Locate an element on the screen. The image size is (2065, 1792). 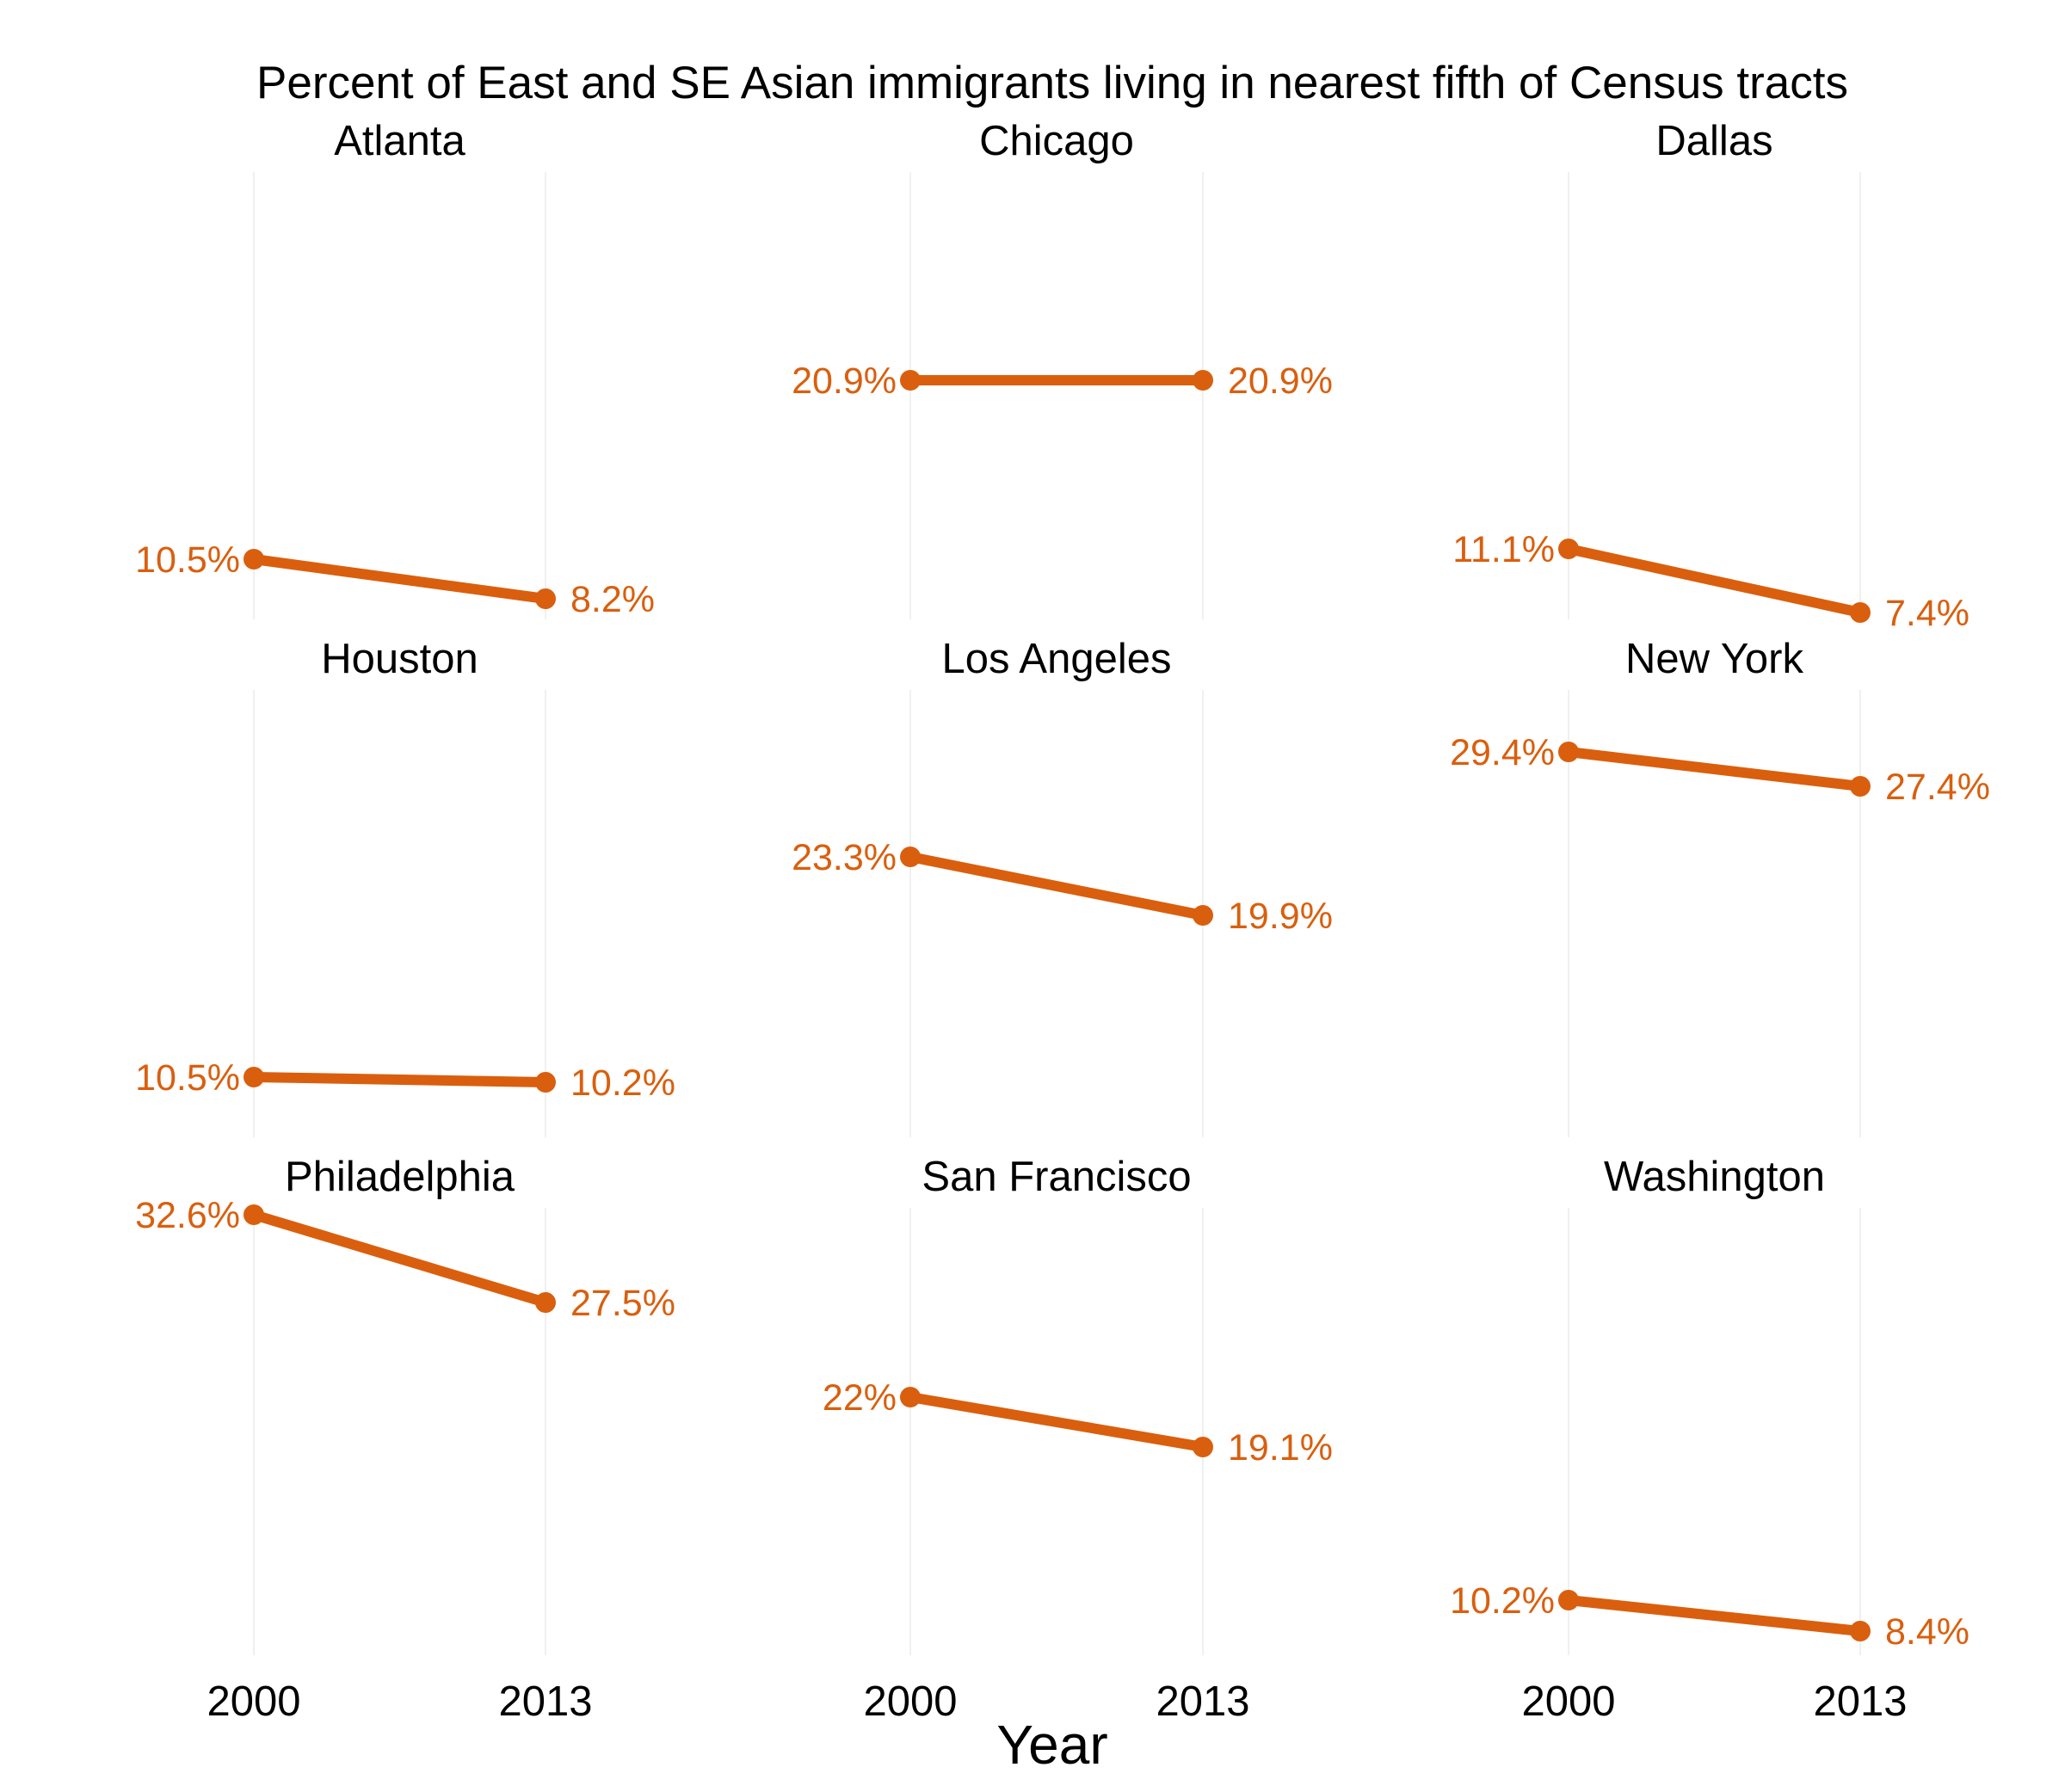
series-line-houston is located at coordinates (400, 1079).